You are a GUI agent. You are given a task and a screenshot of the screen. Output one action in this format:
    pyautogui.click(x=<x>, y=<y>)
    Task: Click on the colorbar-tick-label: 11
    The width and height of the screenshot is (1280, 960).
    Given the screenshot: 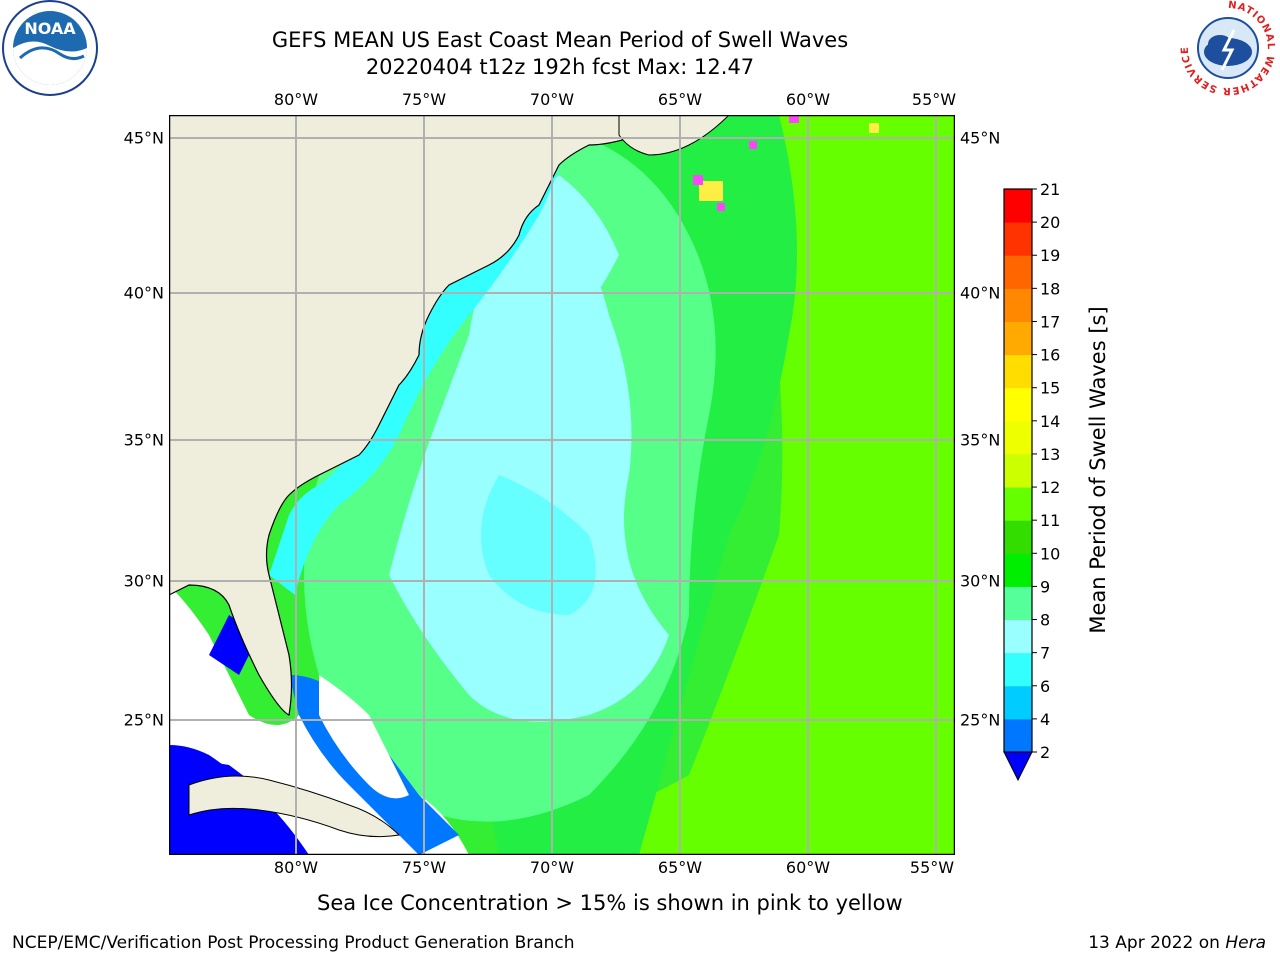 What is the action you would take?
    pyautogui.click(x=1050, y=520)
    